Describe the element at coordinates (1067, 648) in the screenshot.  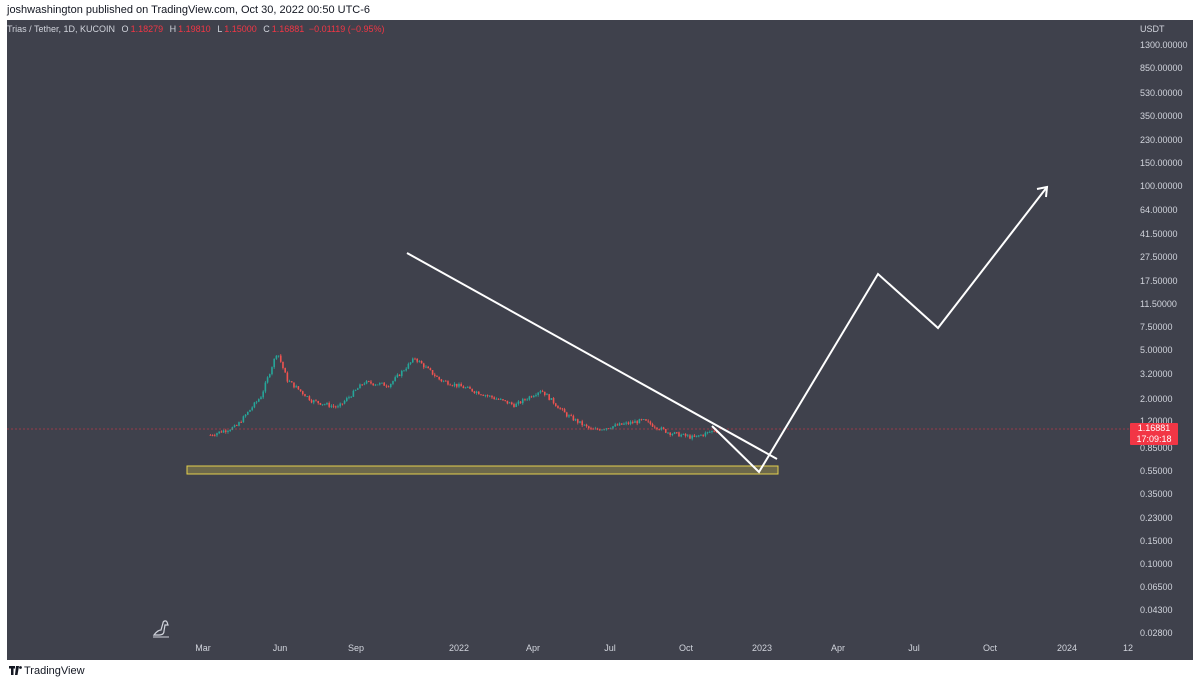
I see `time-tick: 2024` at that location.